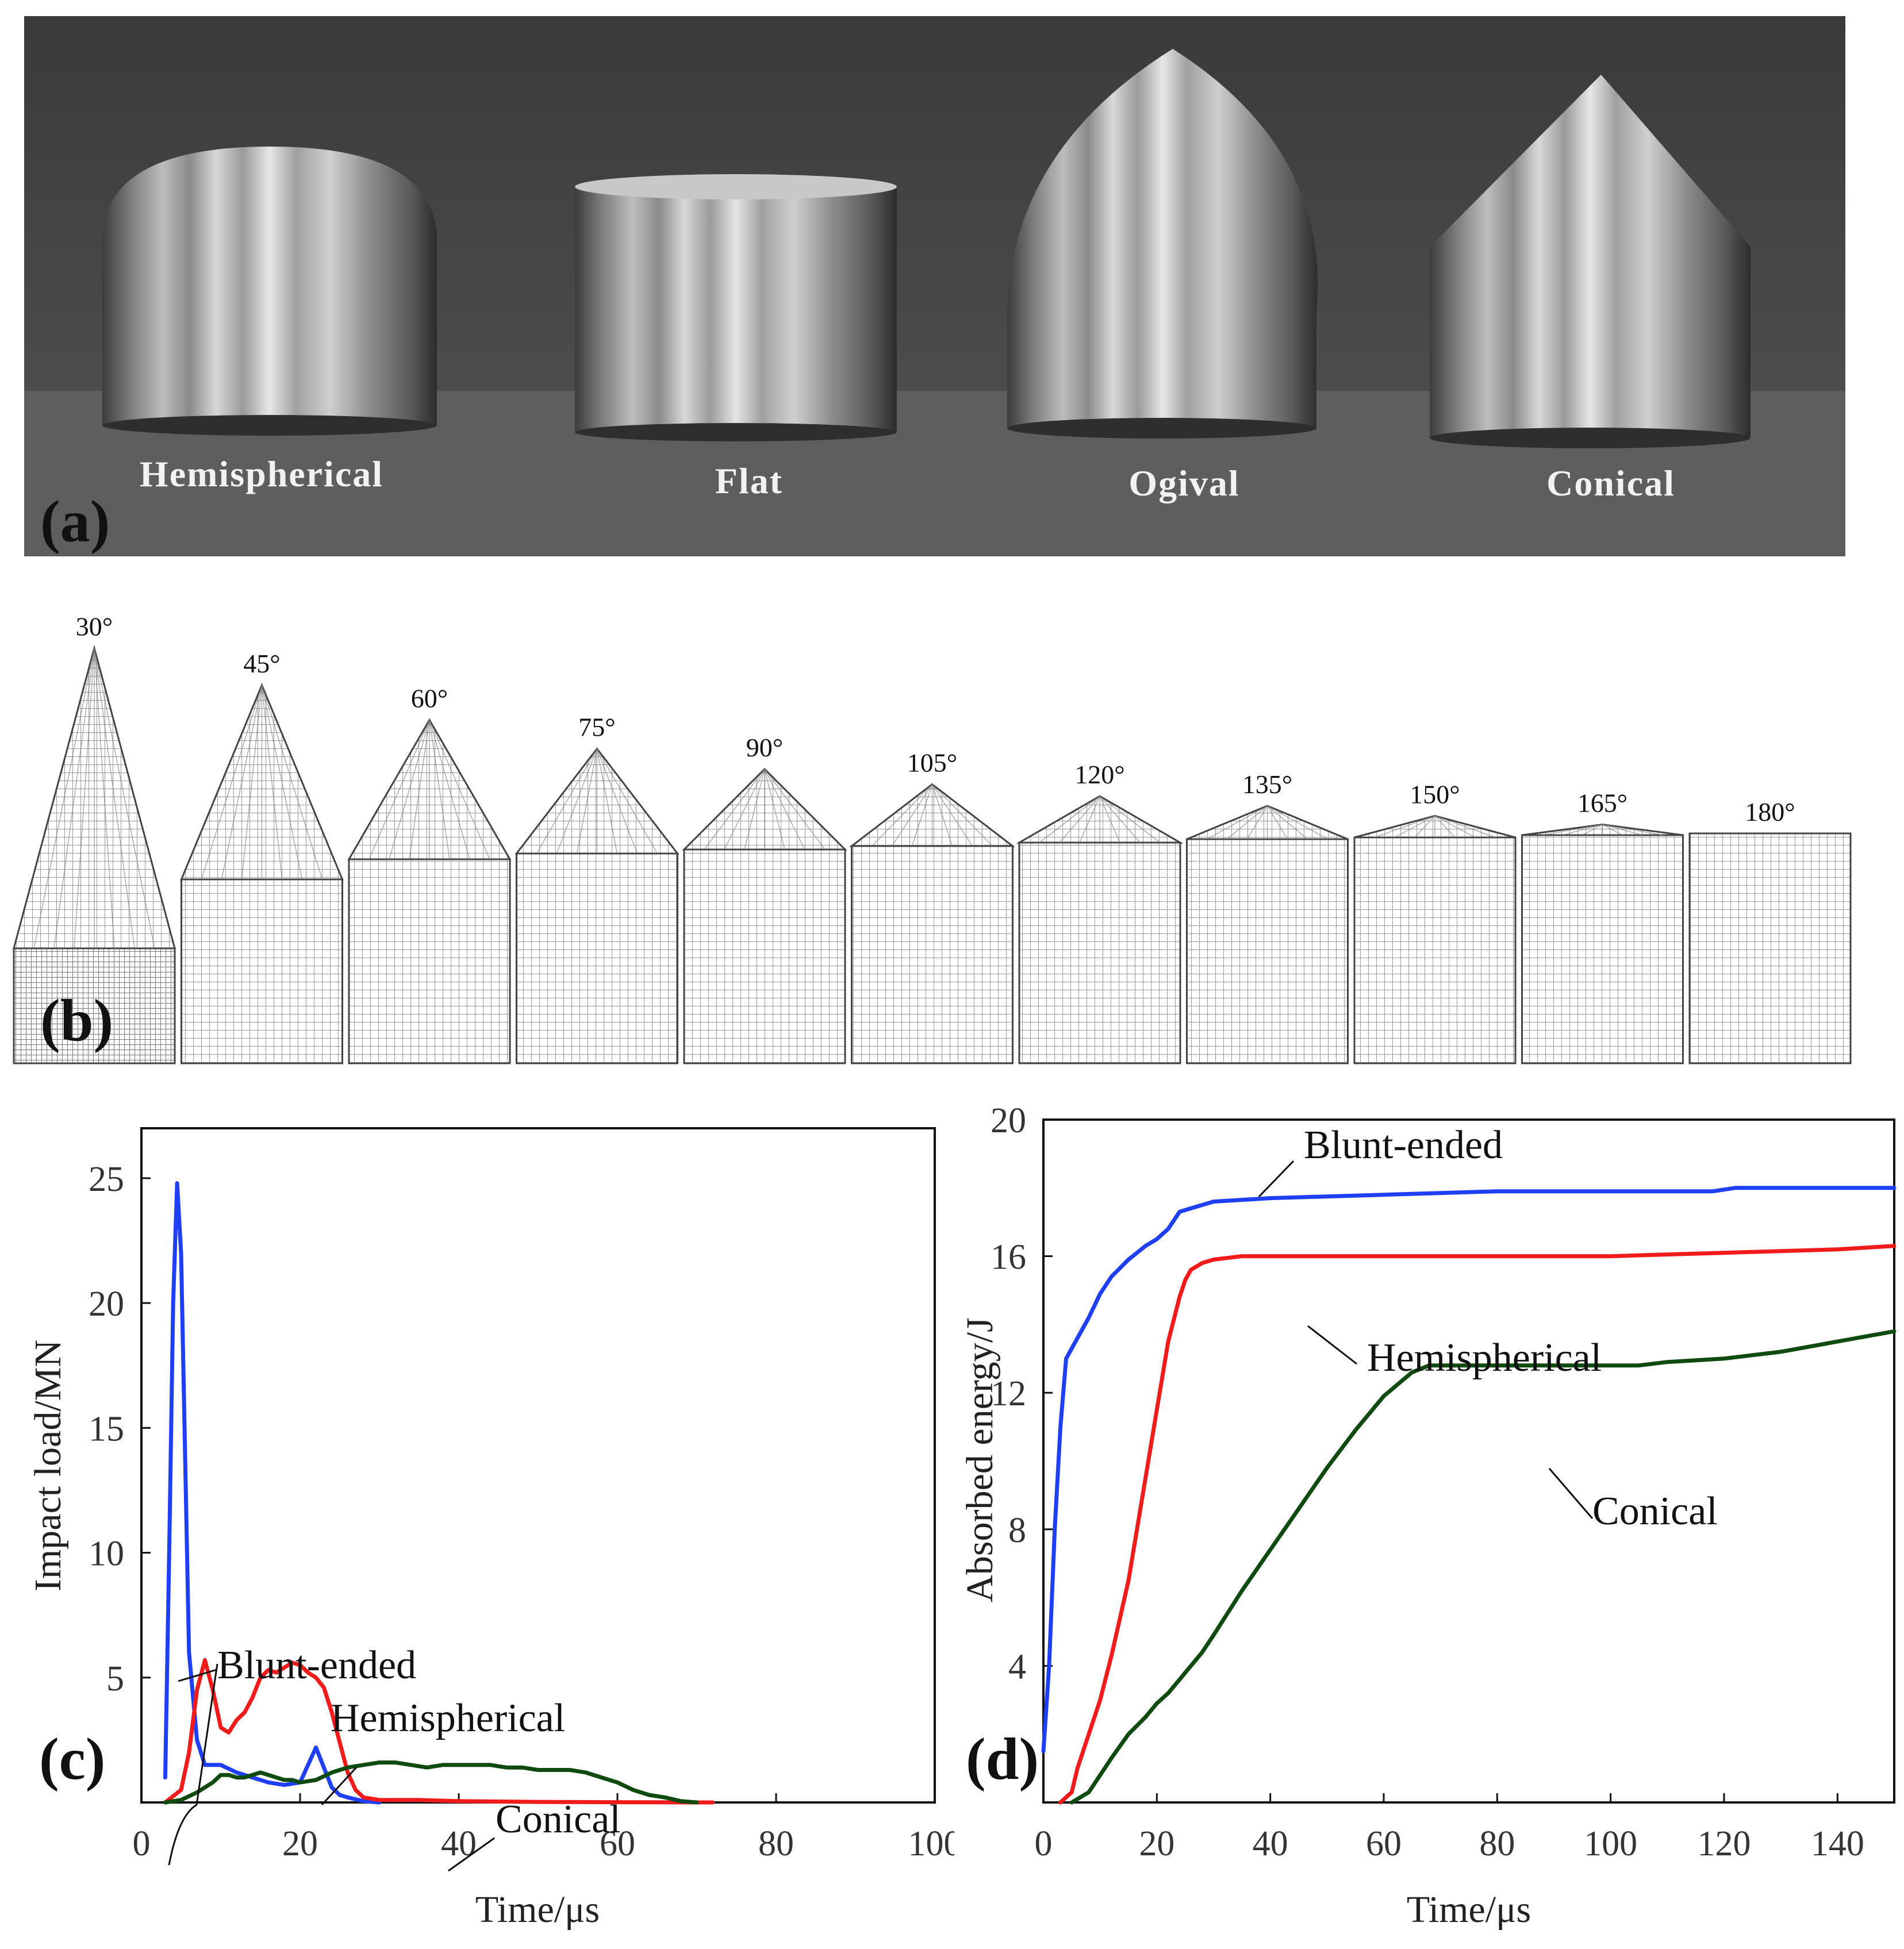 The height and width of the screenshot is (1949, 1904). I want to click on panel-d-label: (d), so click(1003, 1759).